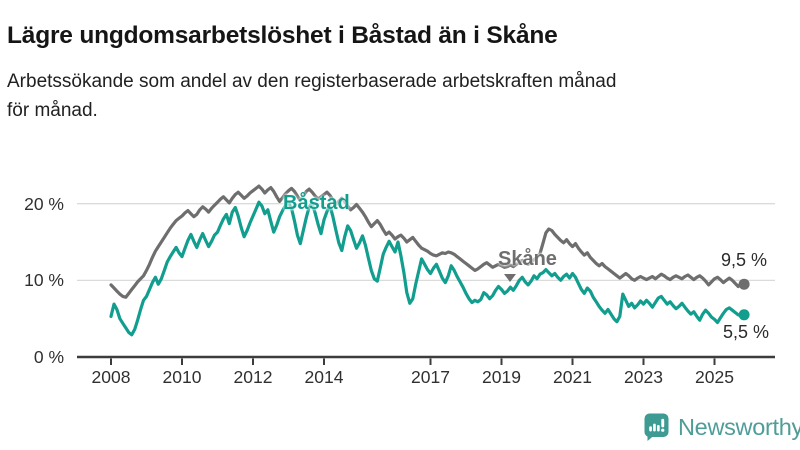  Describe the element at coordinates (111, 377) in the screenshot. I see `x-axis-label: 2008` at that location.